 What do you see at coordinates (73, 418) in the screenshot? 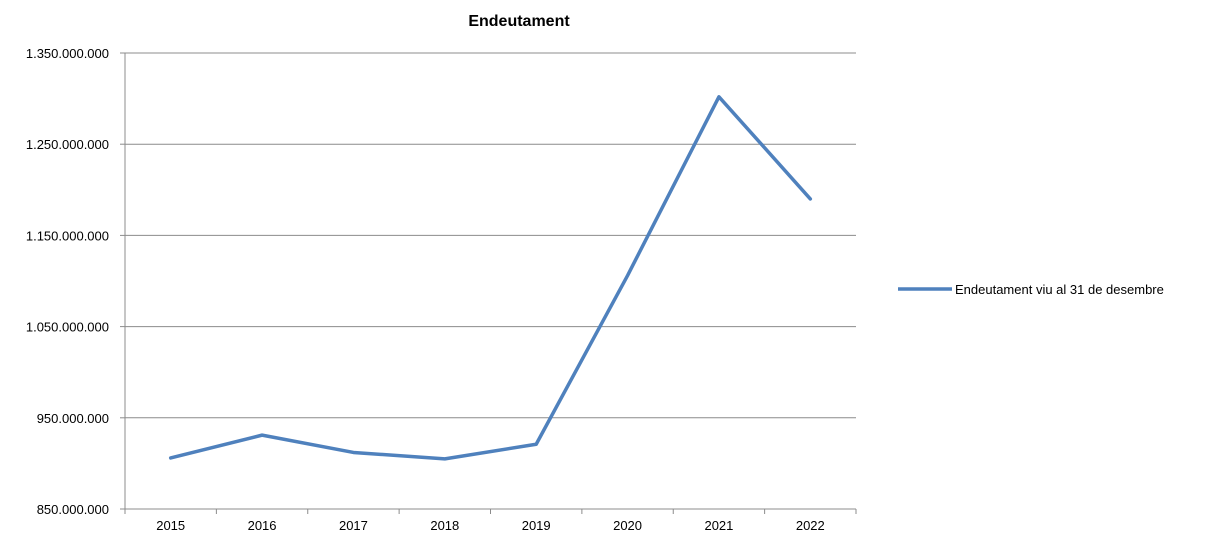
I see `y-tick-label: 950.000.000` at bounding box center [73, 418].